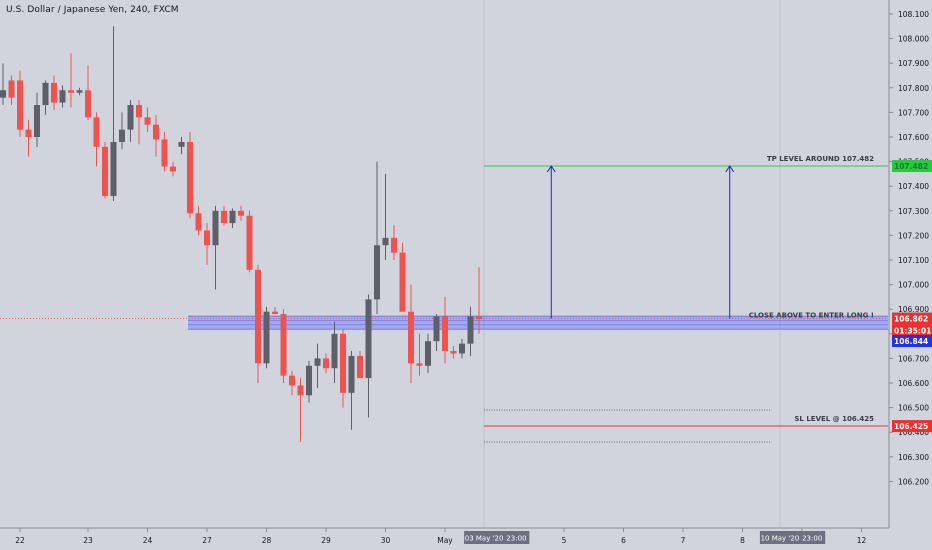 The image size is (932, 550). Describe the element at coordinates (913, 235) in the screenshot. I see `price-tick-label: 107.200` at that location.